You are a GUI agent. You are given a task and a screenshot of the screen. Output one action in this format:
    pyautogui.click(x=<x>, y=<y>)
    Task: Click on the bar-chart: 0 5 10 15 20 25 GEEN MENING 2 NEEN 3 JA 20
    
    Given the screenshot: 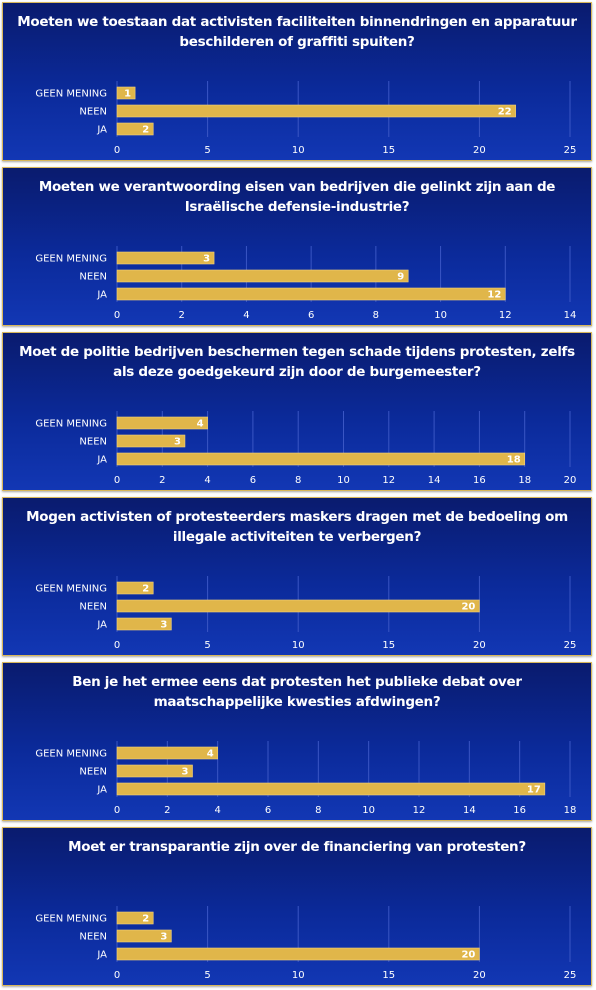 What is the action you would take?
    pyautogui.click(x=306, y=943)
    